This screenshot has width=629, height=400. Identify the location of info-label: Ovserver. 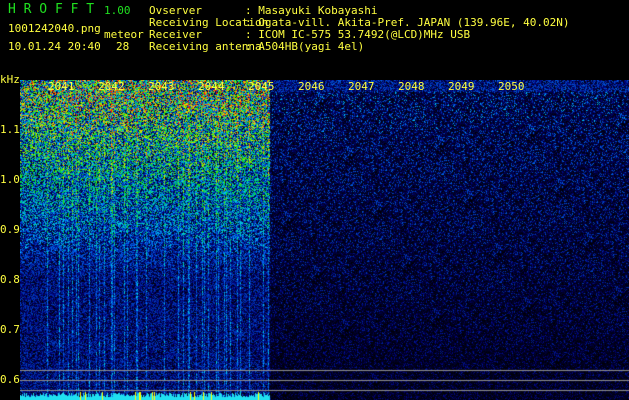
(175, 10).